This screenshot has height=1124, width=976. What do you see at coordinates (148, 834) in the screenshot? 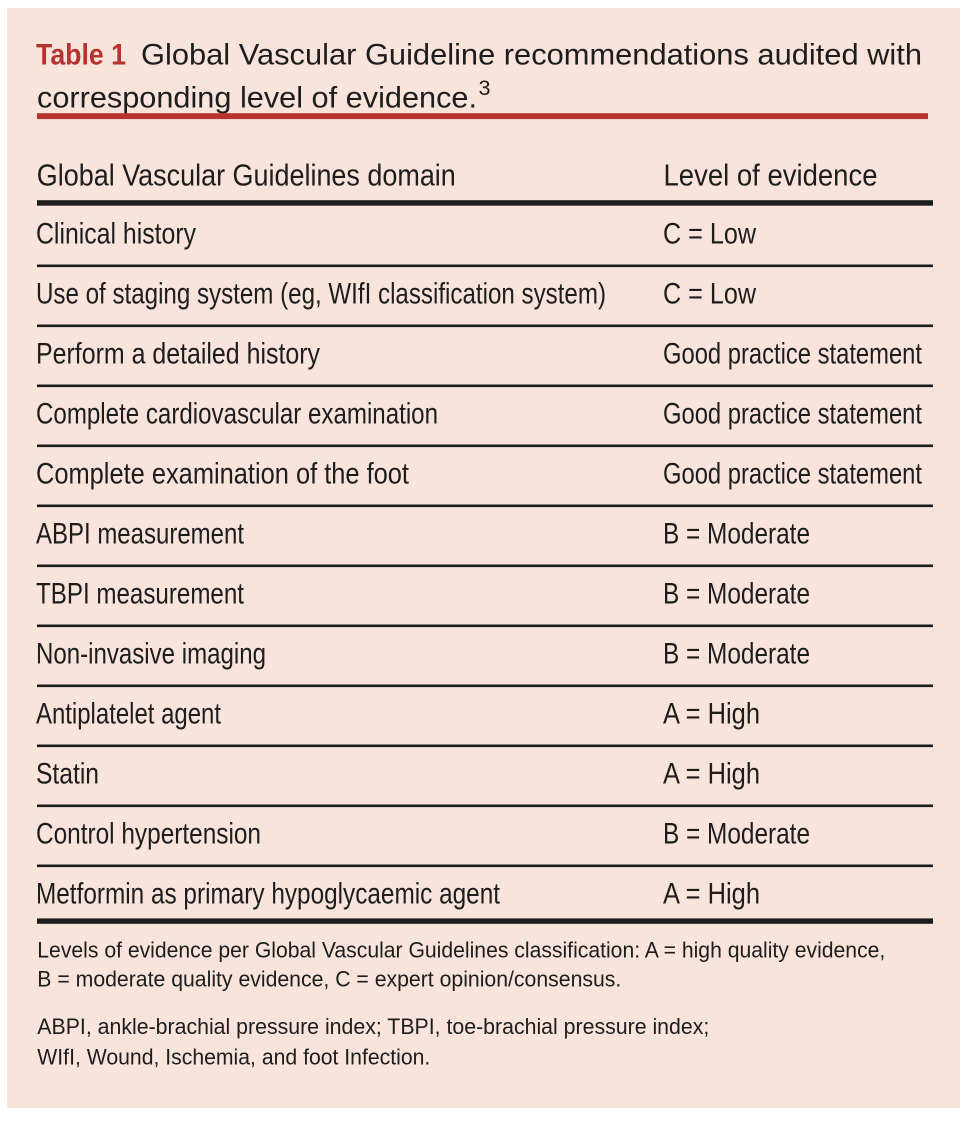
I see `svg-text: Control hypertension` at bounding box center [148, 834].